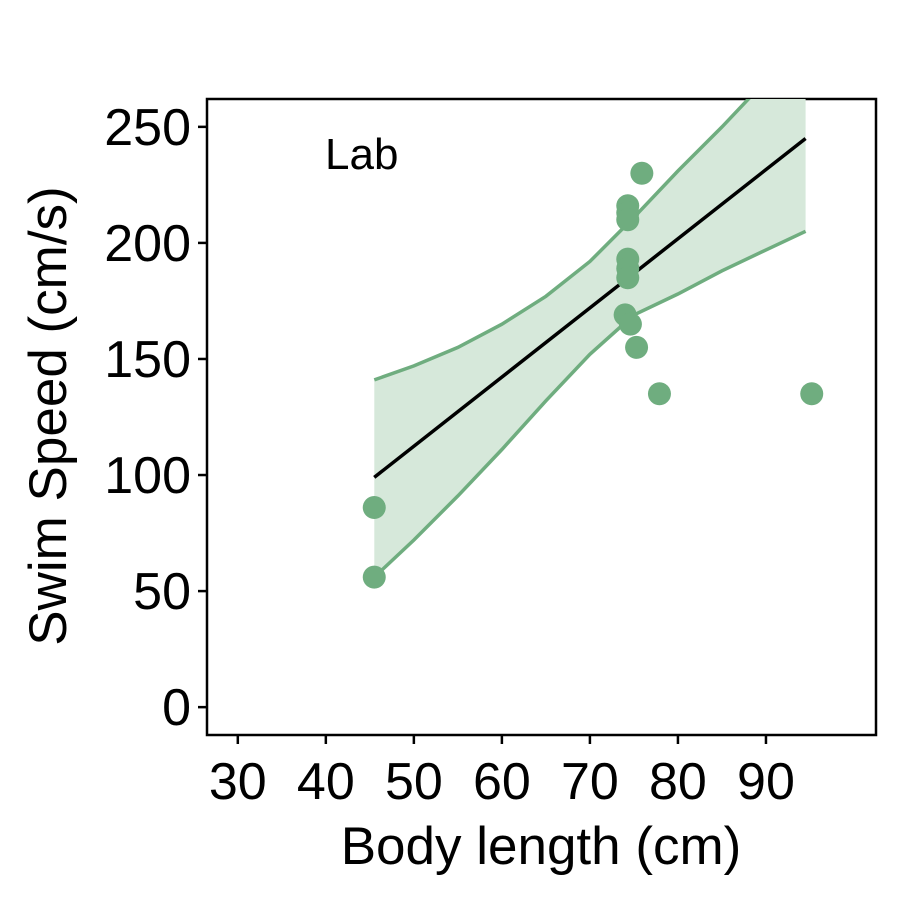 The width and height of the screenshot is (900, 900). I want to click on y-tick-label: 200, so click(147, 244).